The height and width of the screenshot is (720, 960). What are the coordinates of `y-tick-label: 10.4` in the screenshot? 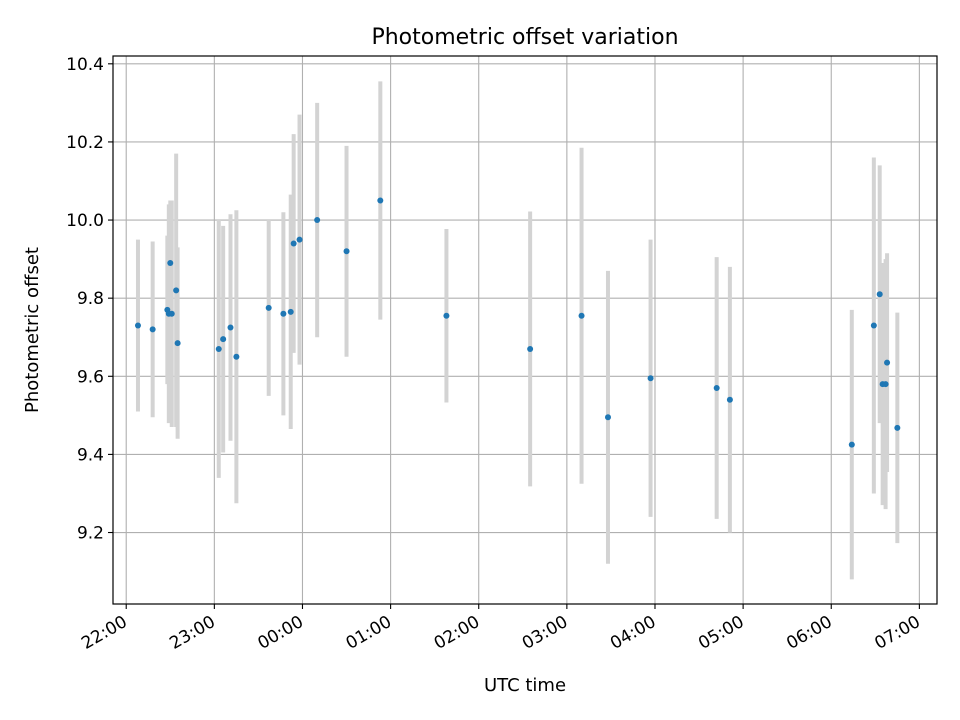 It's located at (85, 65).